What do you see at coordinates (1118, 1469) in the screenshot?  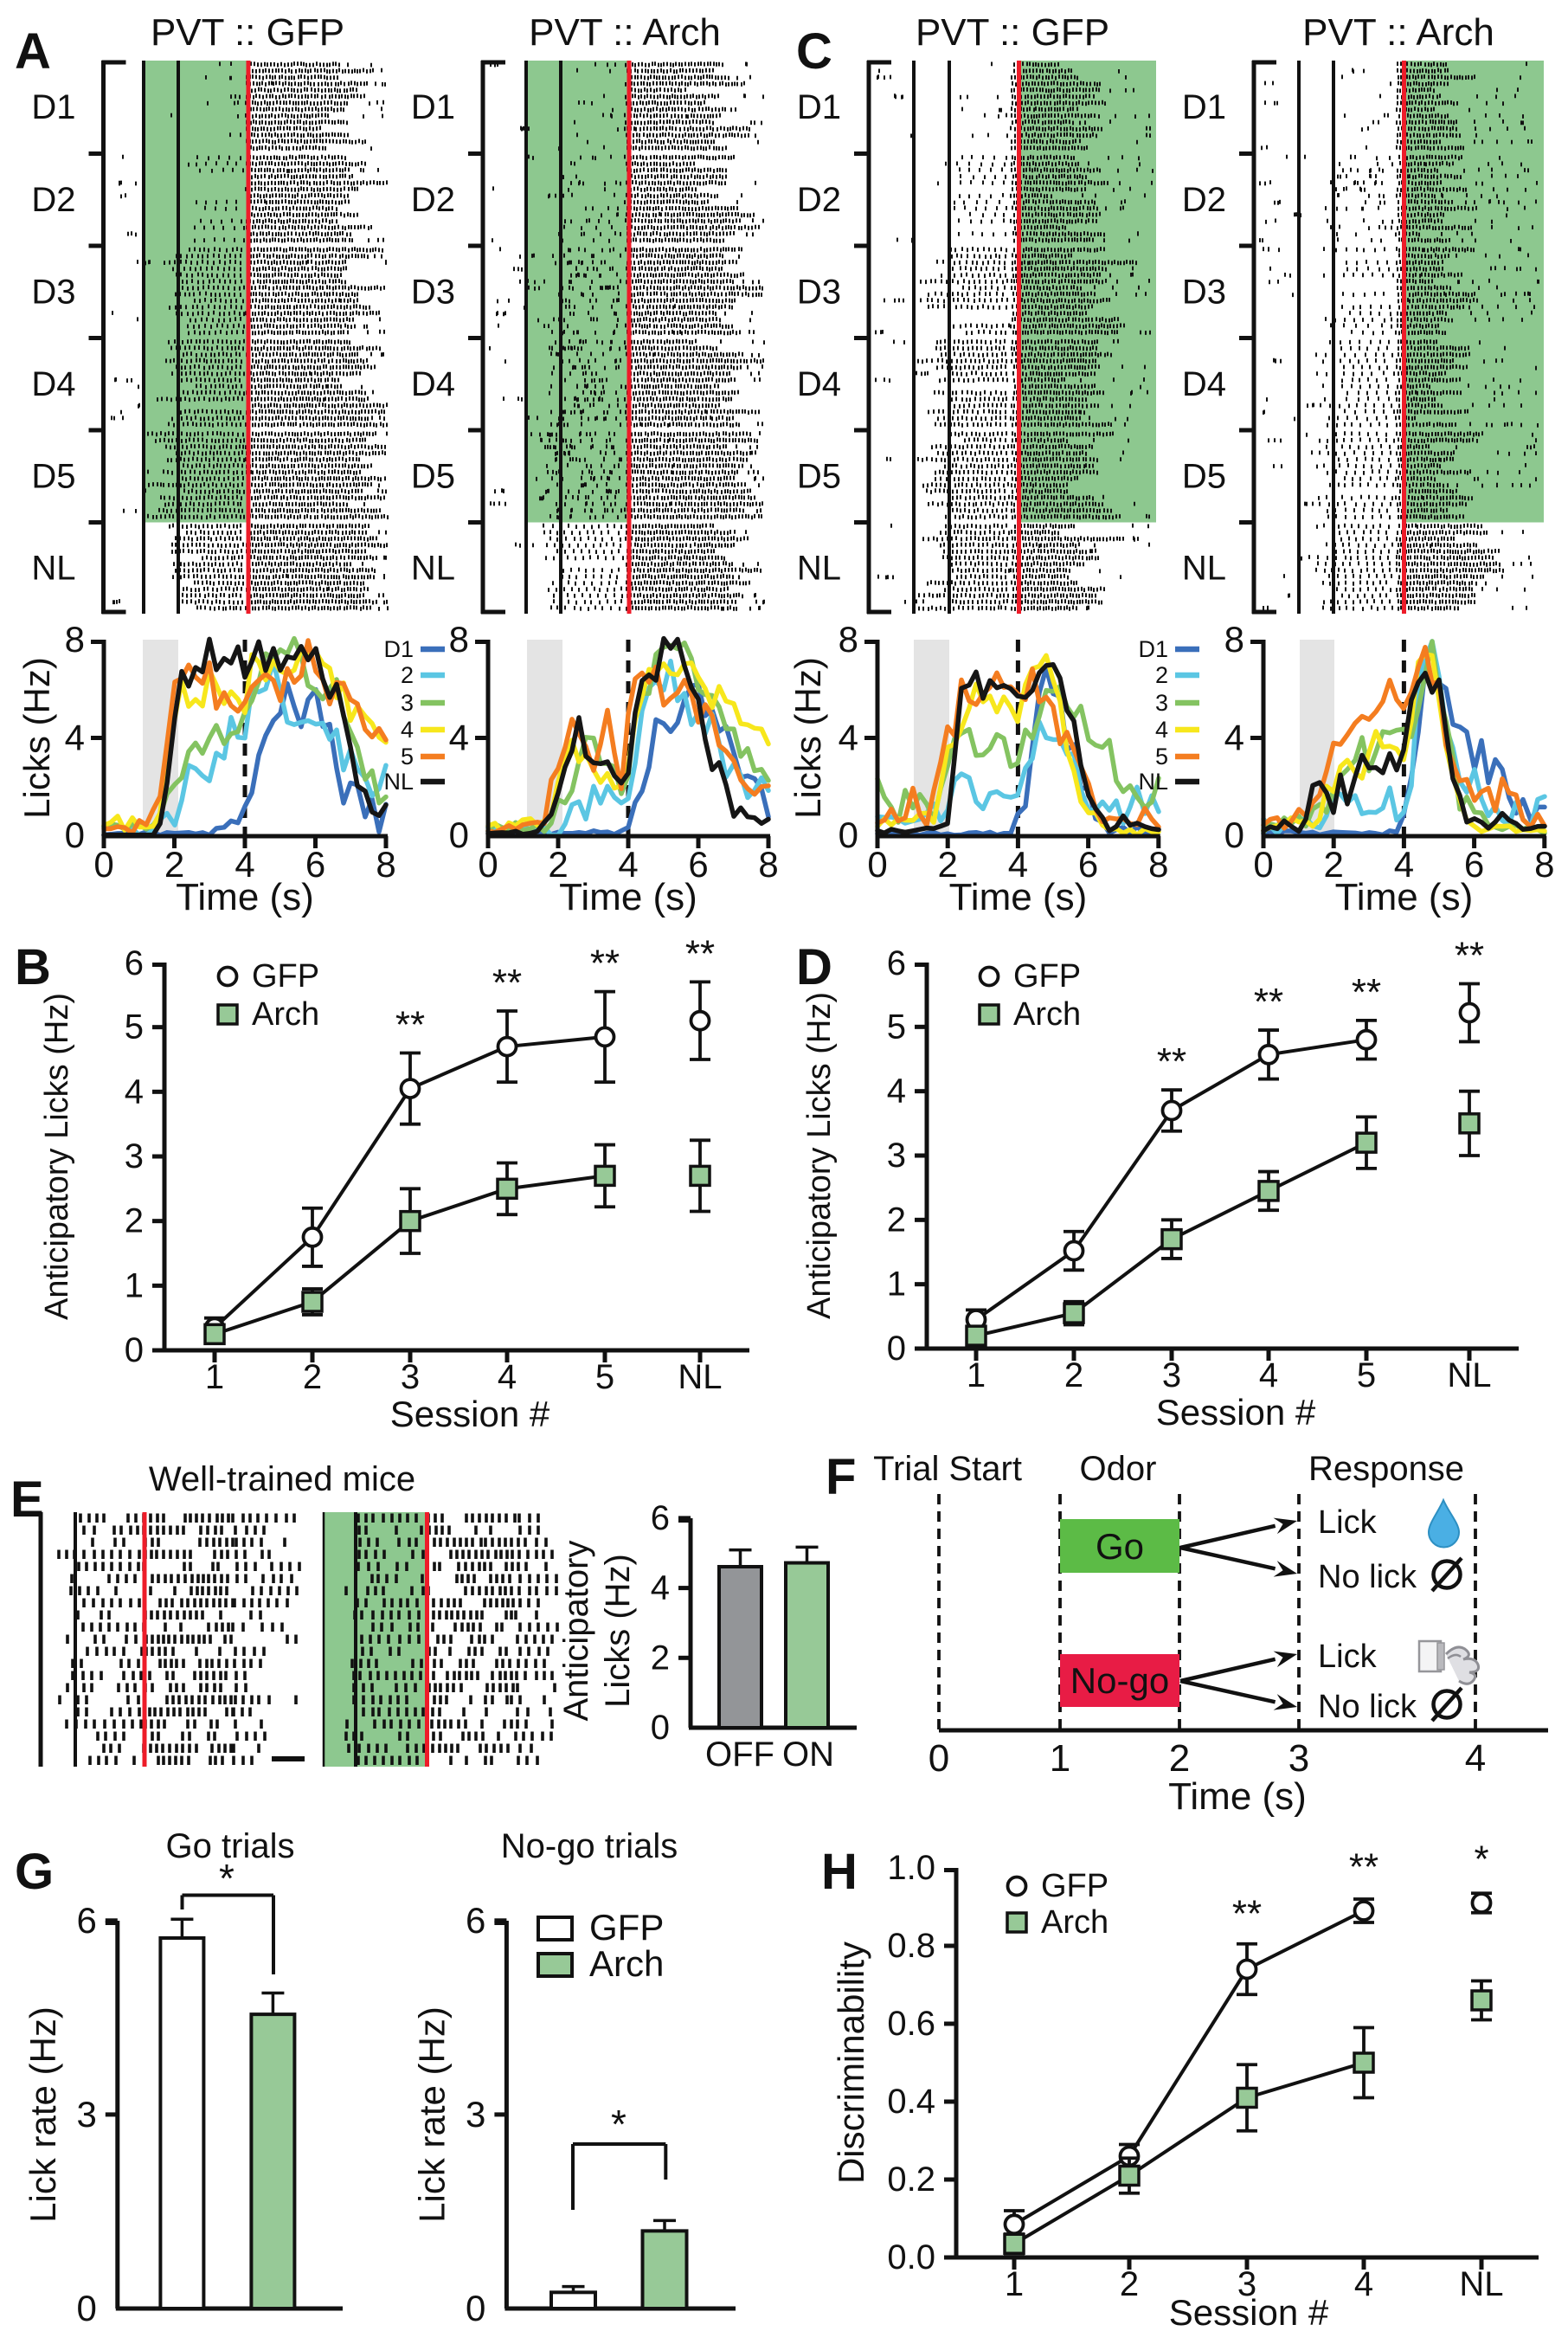 I see `svg-text: Odor` at bounding box center [1118, 1469].